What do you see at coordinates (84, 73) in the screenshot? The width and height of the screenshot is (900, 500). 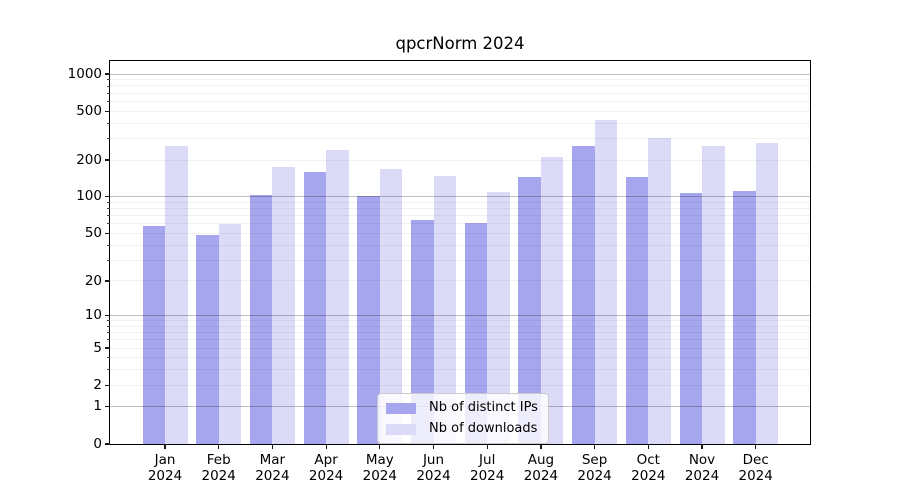 I see `y-tick-label: 1000` at bounding box center [84, 73].